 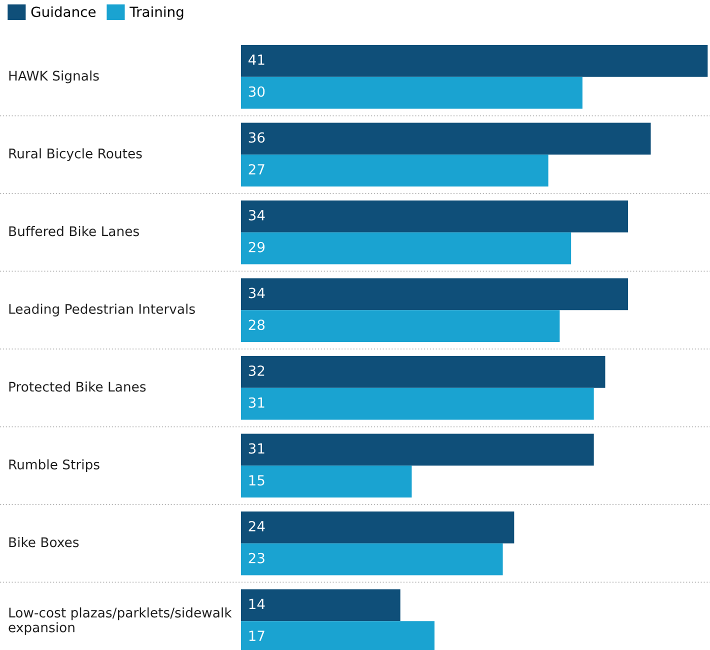 What do you see at coordinates (54, 77) in the screenshot?
I see `y-tick-label: HAWK Signals` at bounding box center [54, 77].